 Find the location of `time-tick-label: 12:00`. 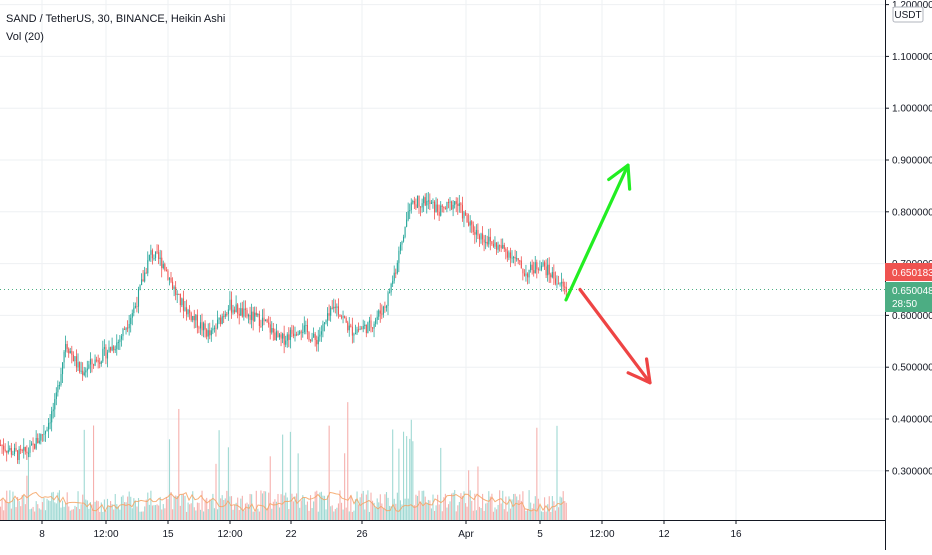

time-tick-label: 12:00 is located at coordinates (601, 534).